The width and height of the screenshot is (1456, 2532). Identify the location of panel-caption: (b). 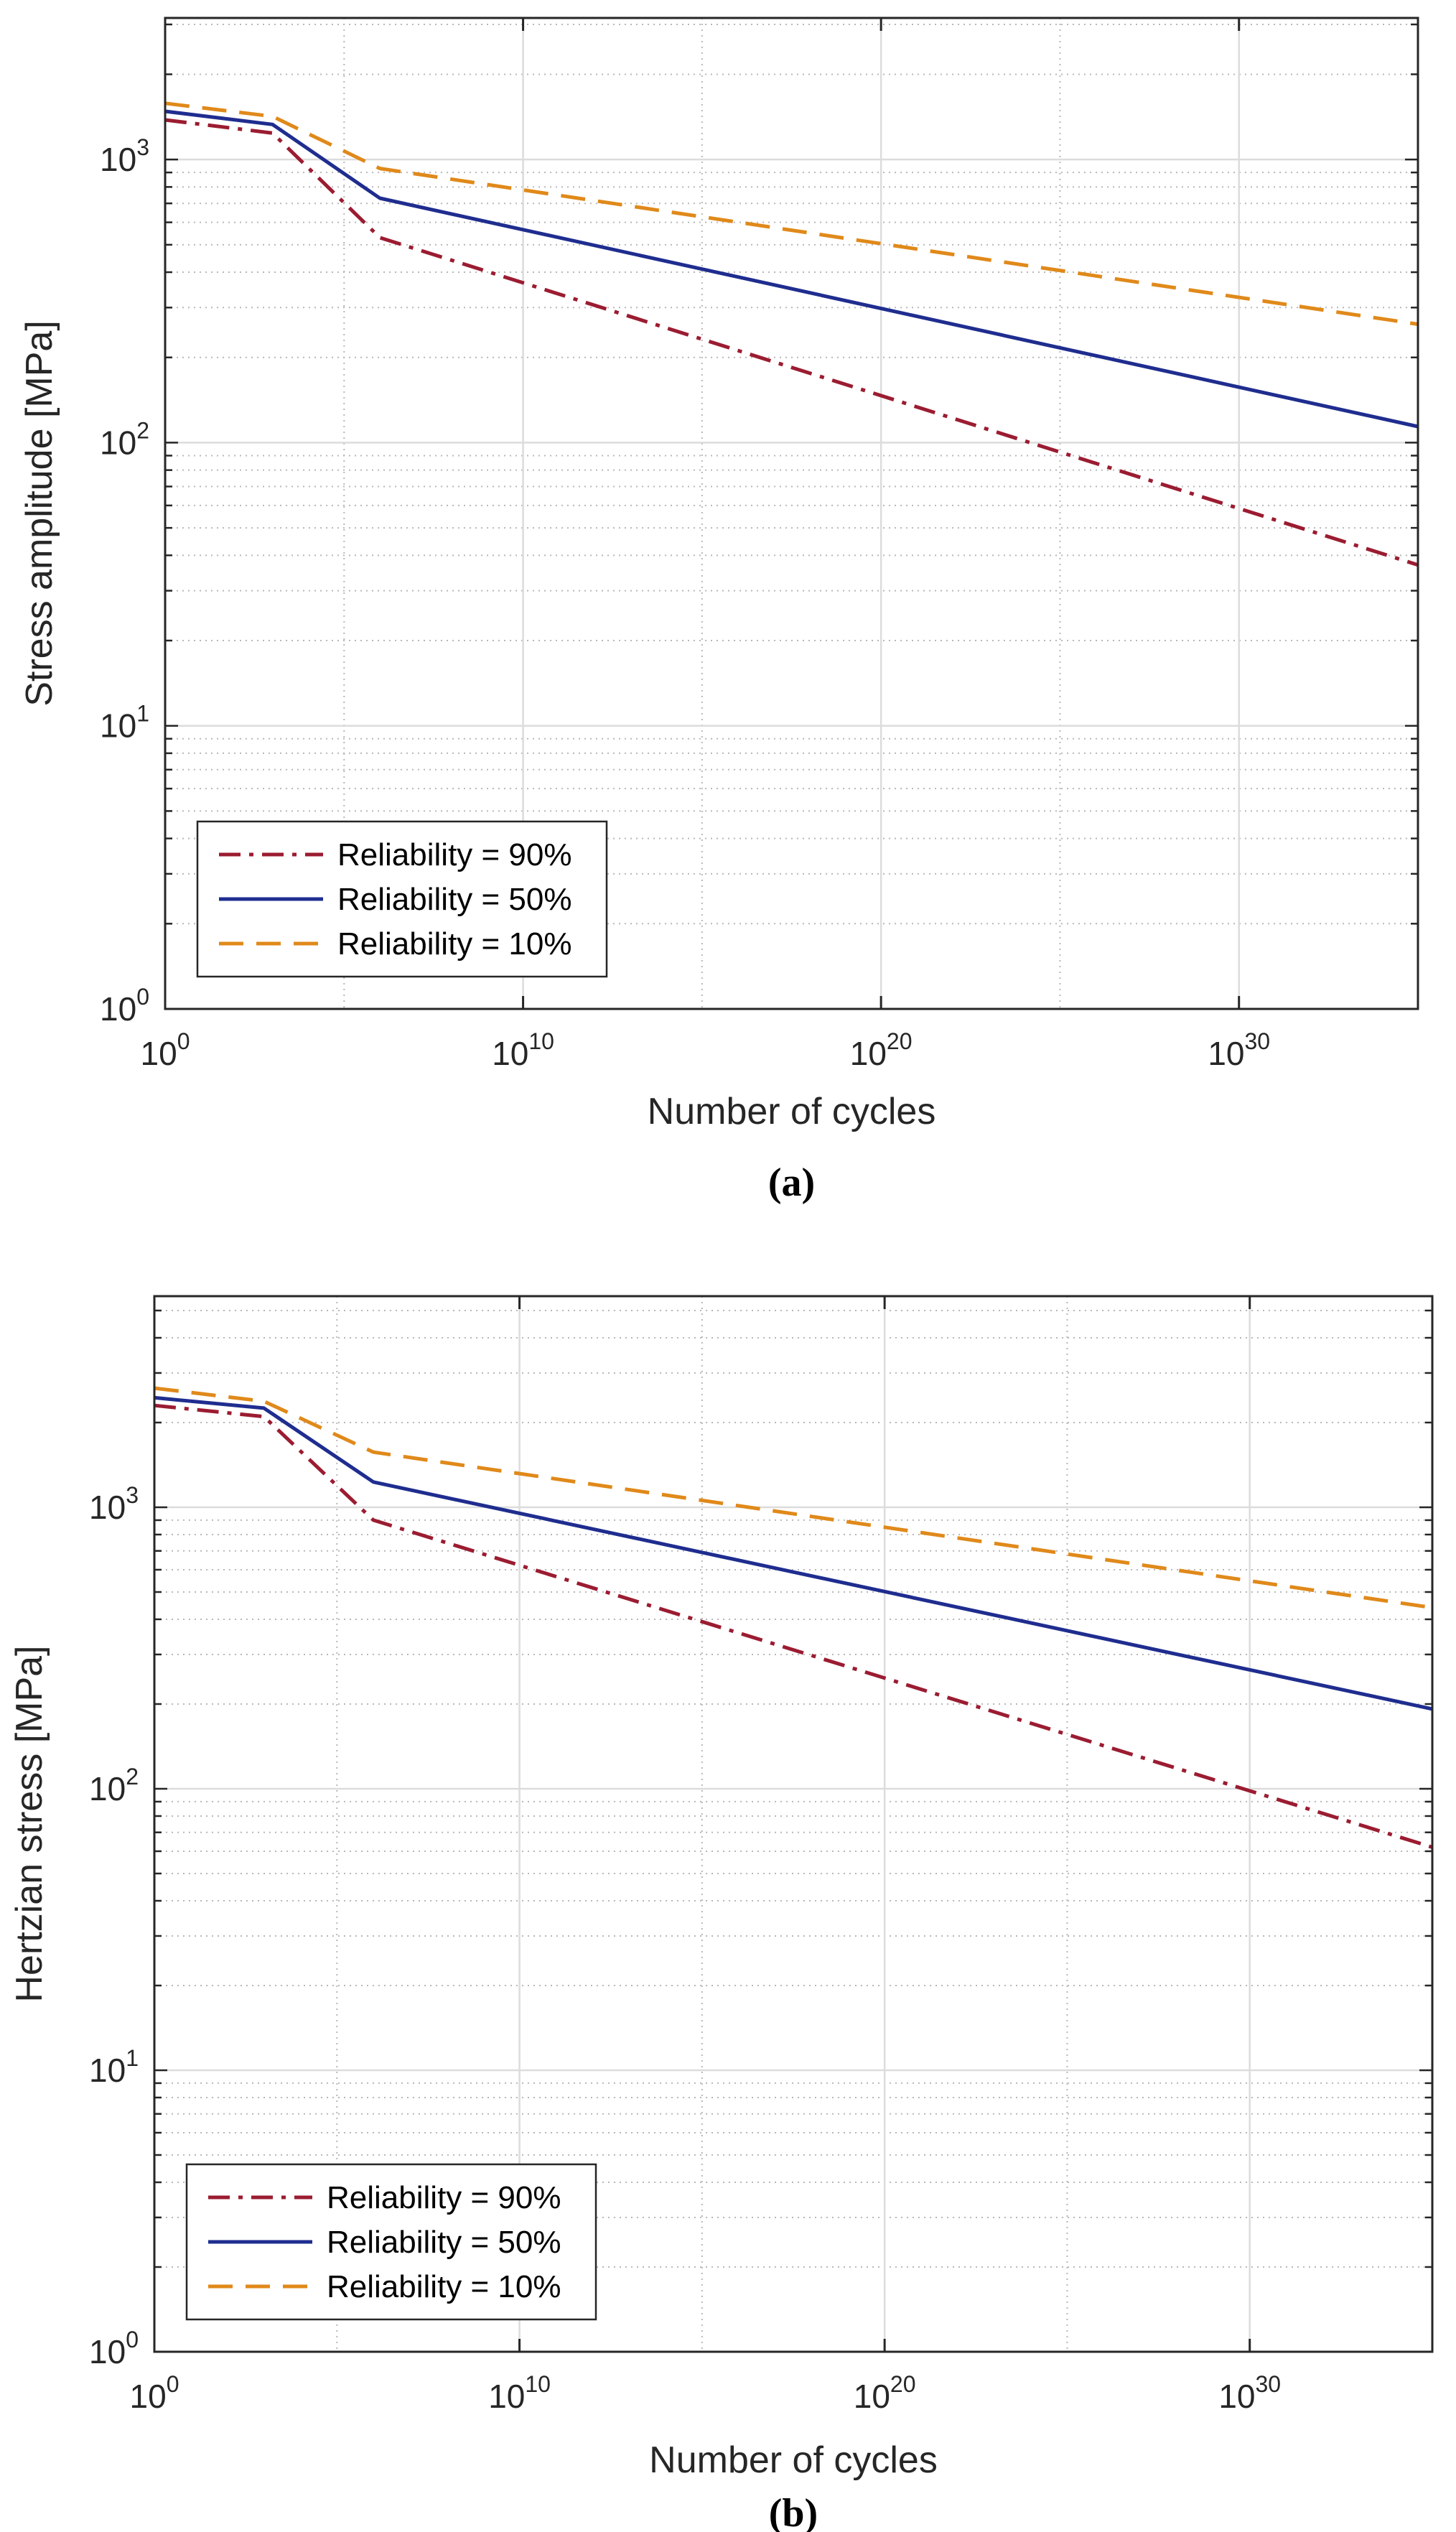
(793, 2511).